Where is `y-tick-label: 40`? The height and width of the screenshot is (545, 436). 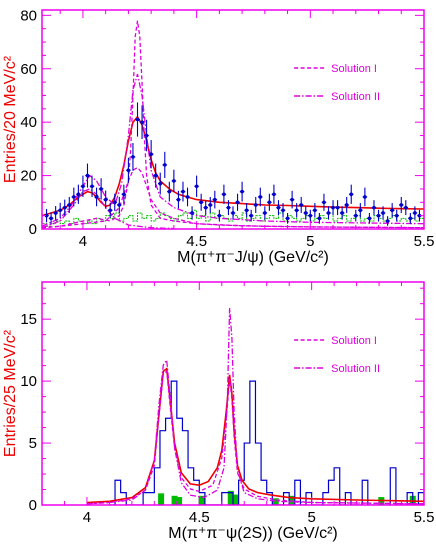 y-tick-label: 40 is located at coordinates (28, 122).